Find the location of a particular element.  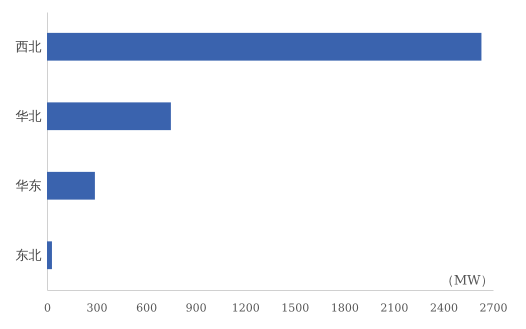

y-tick-label: 东北 is located at coordinates (29, 256).